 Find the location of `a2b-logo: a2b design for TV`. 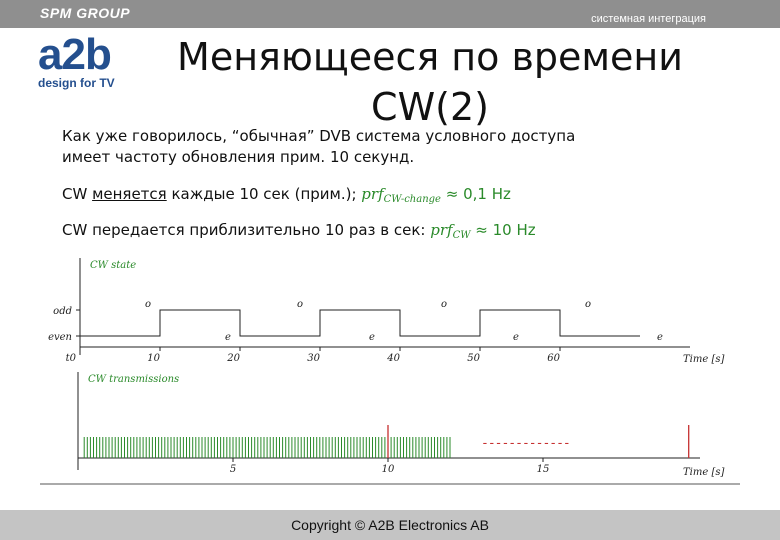

a2b-logo: a2b design for TV is located at coordinates (76, 60).